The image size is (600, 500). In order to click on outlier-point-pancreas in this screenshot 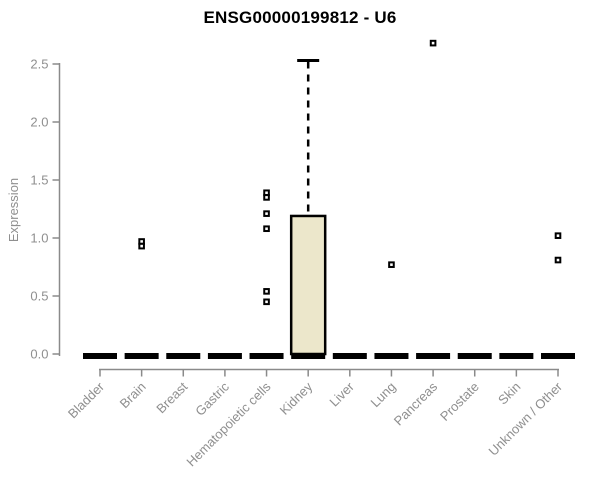, I will do `click(433, 43)`.